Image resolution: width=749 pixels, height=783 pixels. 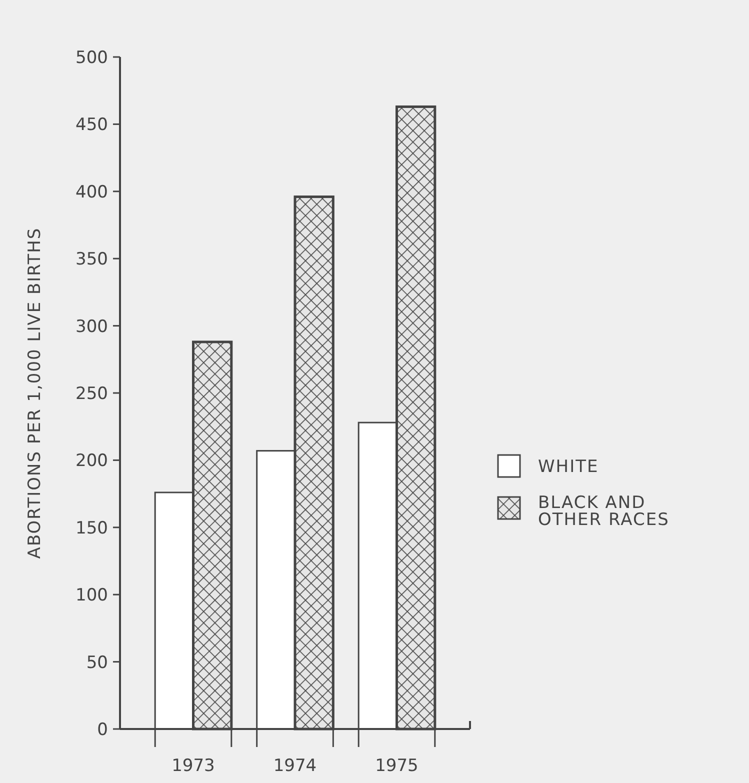 I want to click on y-tick-label: 450, so click(x=92, y=125).